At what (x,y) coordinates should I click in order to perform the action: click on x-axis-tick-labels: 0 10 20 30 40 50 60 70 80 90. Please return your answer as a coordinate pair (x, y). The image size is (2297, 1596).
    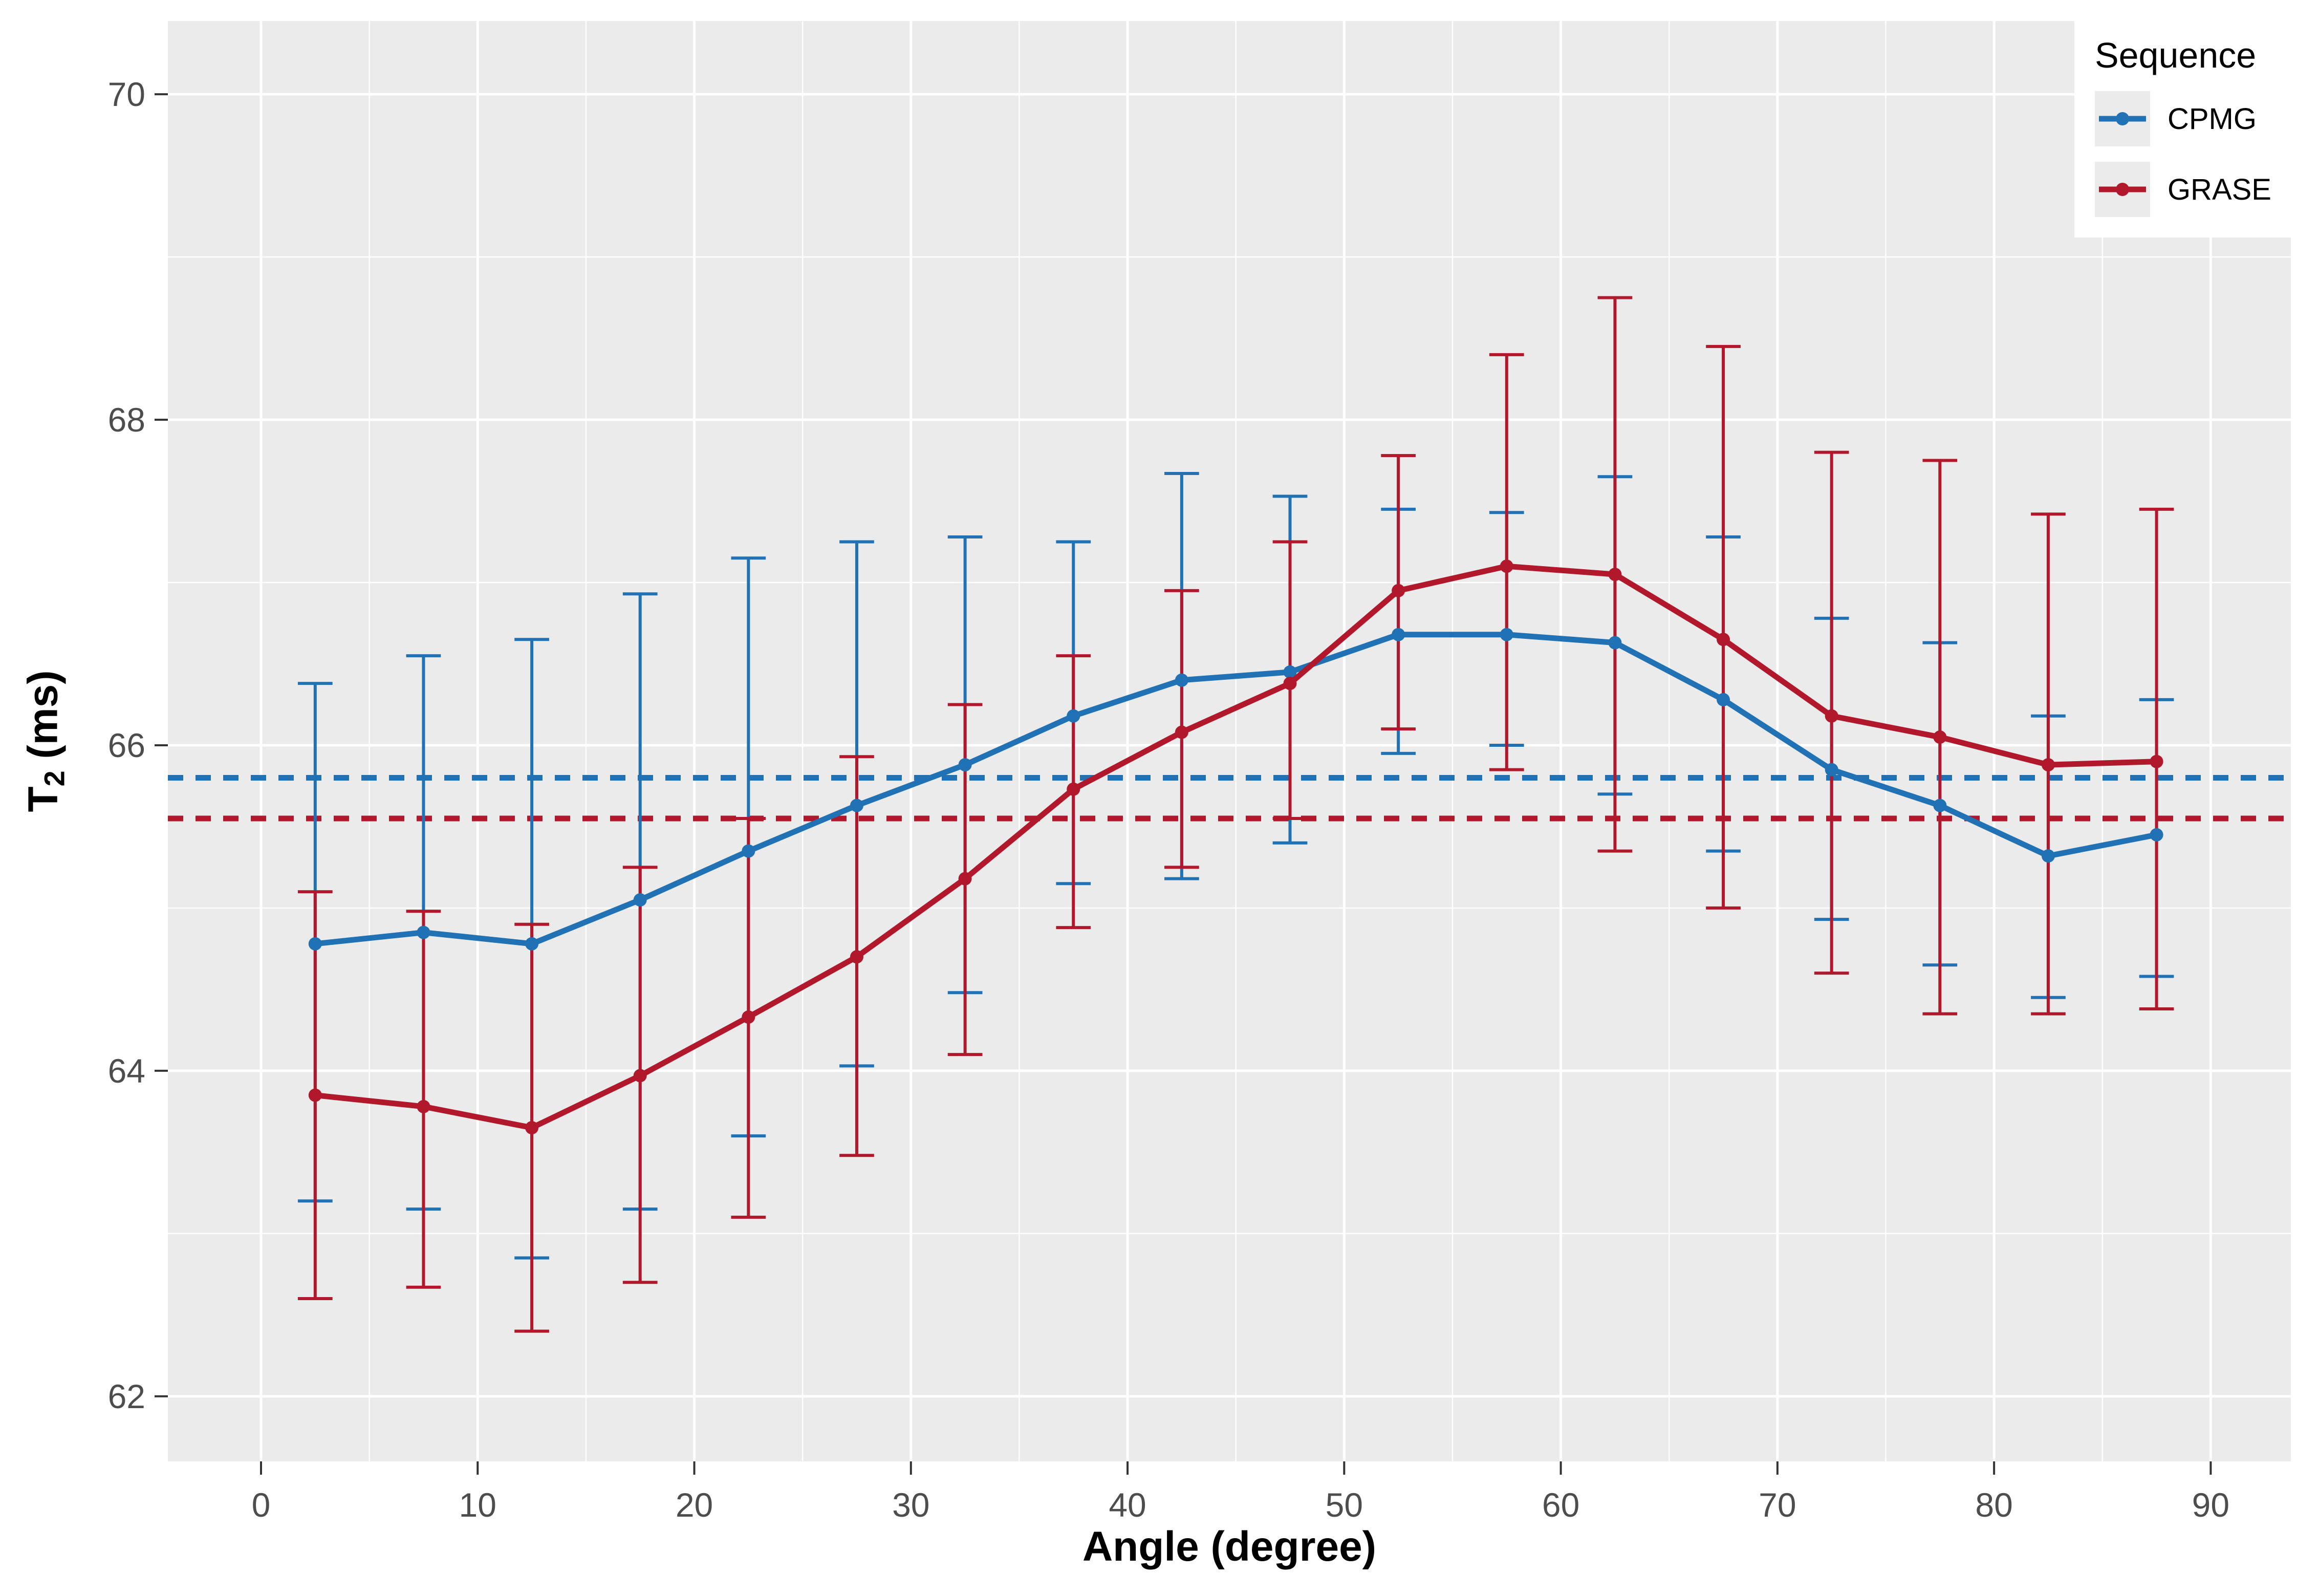
    Looking at the image, I should click on (1240, 1505).